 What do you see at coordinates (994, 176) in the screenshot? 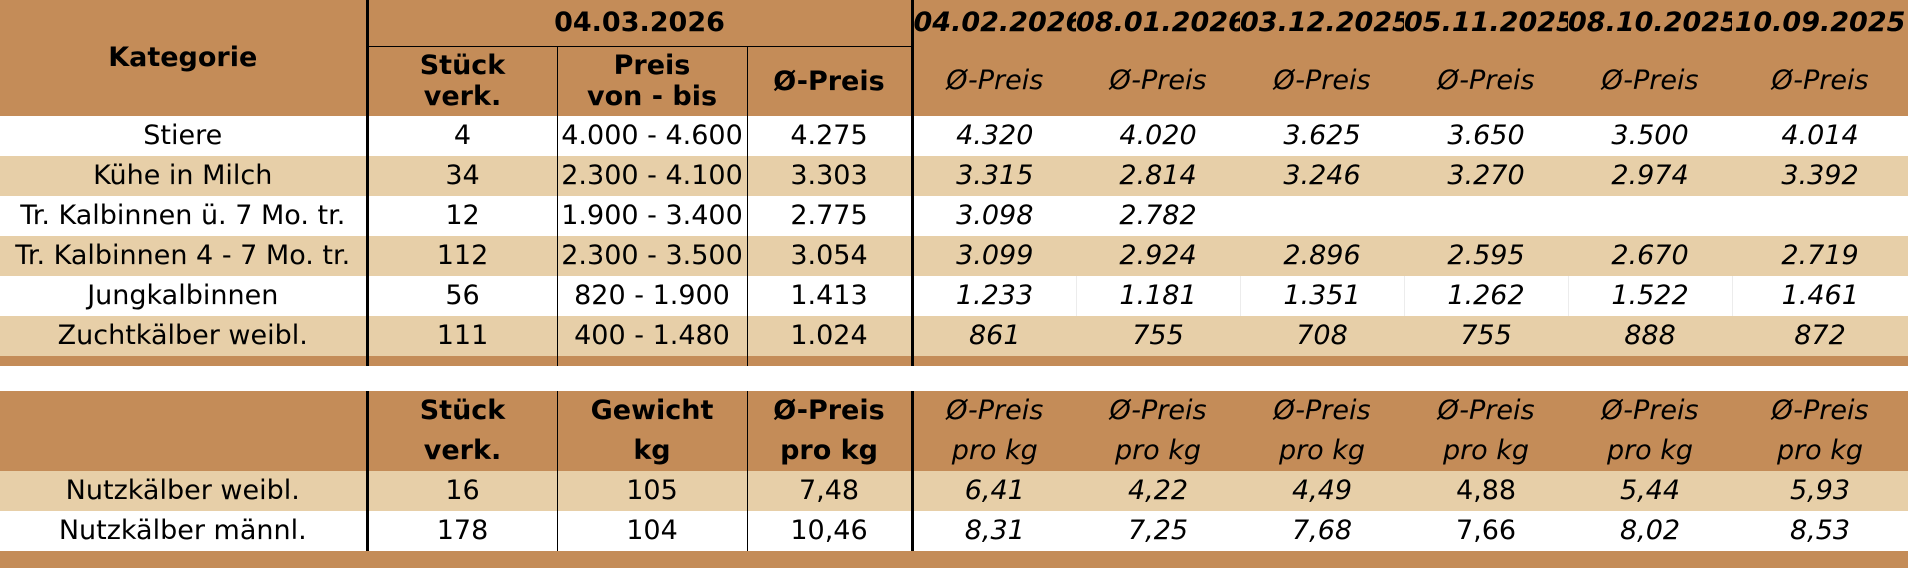
I see `prev-avg-cell: 3.315` at bounding box center [994, 176].